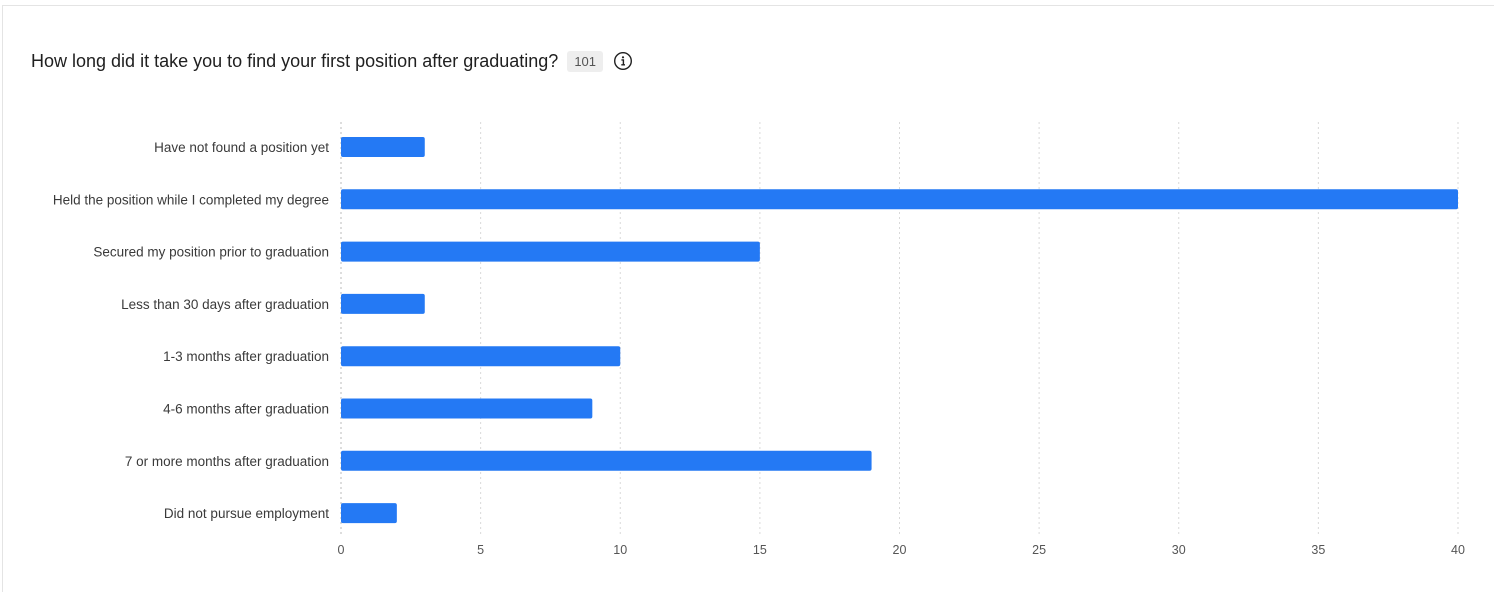 The height and width of the screenshot is (594, 1496). I want to click on x-tick-label: 0, so click(341, 550).